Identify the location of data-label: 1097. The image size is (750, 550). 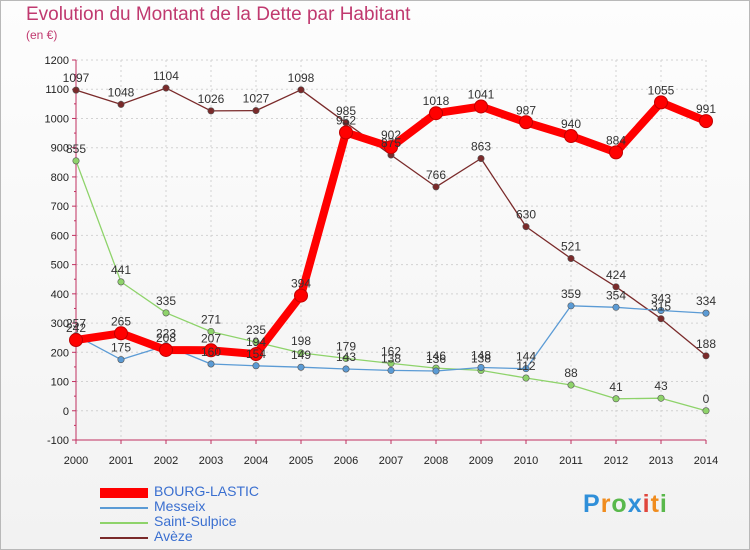
(76, 78).